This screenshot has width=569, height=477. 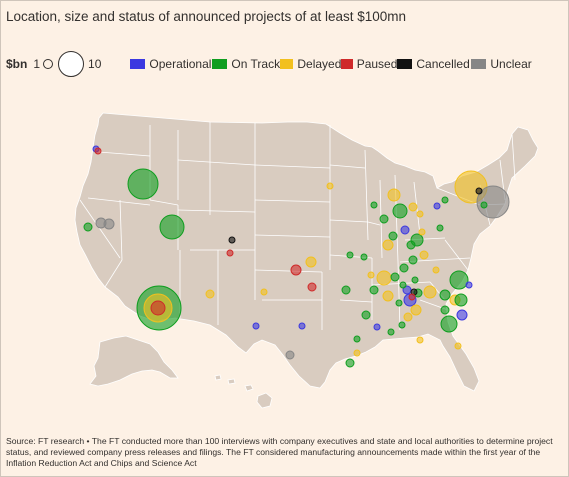 I want to click on legend-label-cancelled: Cancelled, so click(x=443, y=64).